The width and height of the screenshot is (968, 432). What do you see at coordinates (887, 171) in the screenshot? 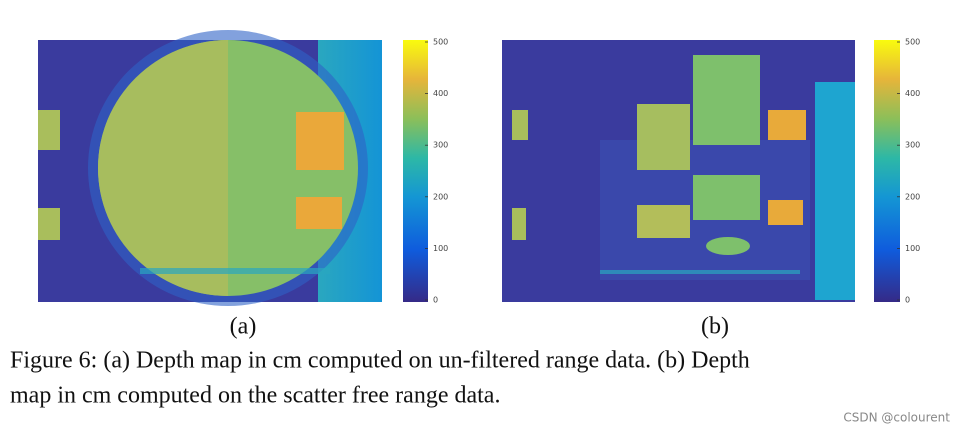
I see `colorbar-b` at bounding box center [887, 171].